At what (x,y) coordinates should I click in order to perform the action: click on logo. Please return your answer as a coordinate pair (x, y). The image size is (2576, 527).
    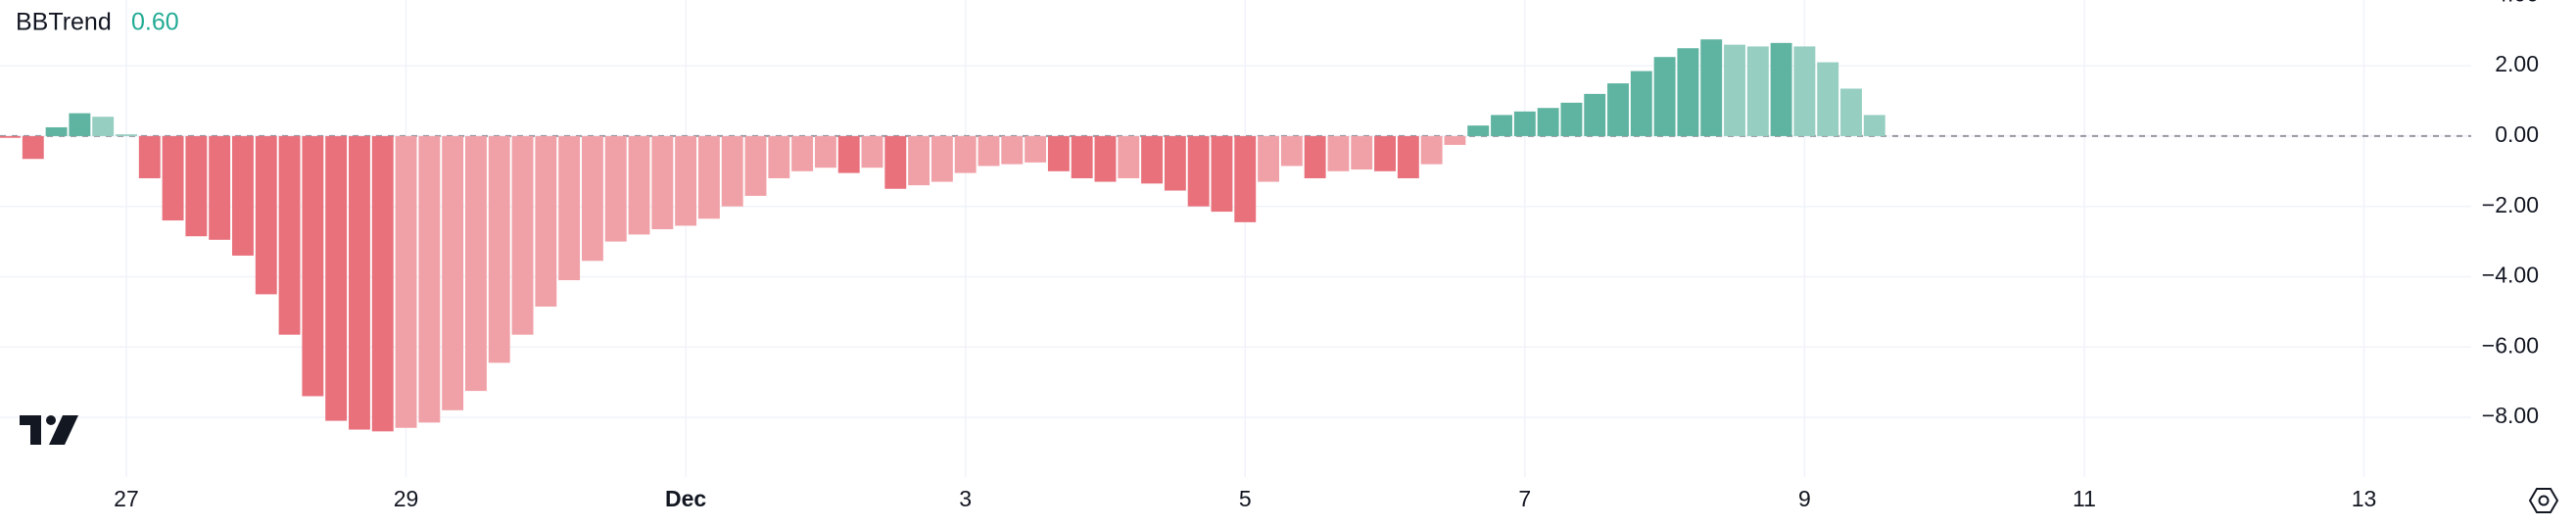
    Looking at the image, I should click on (49, 430).